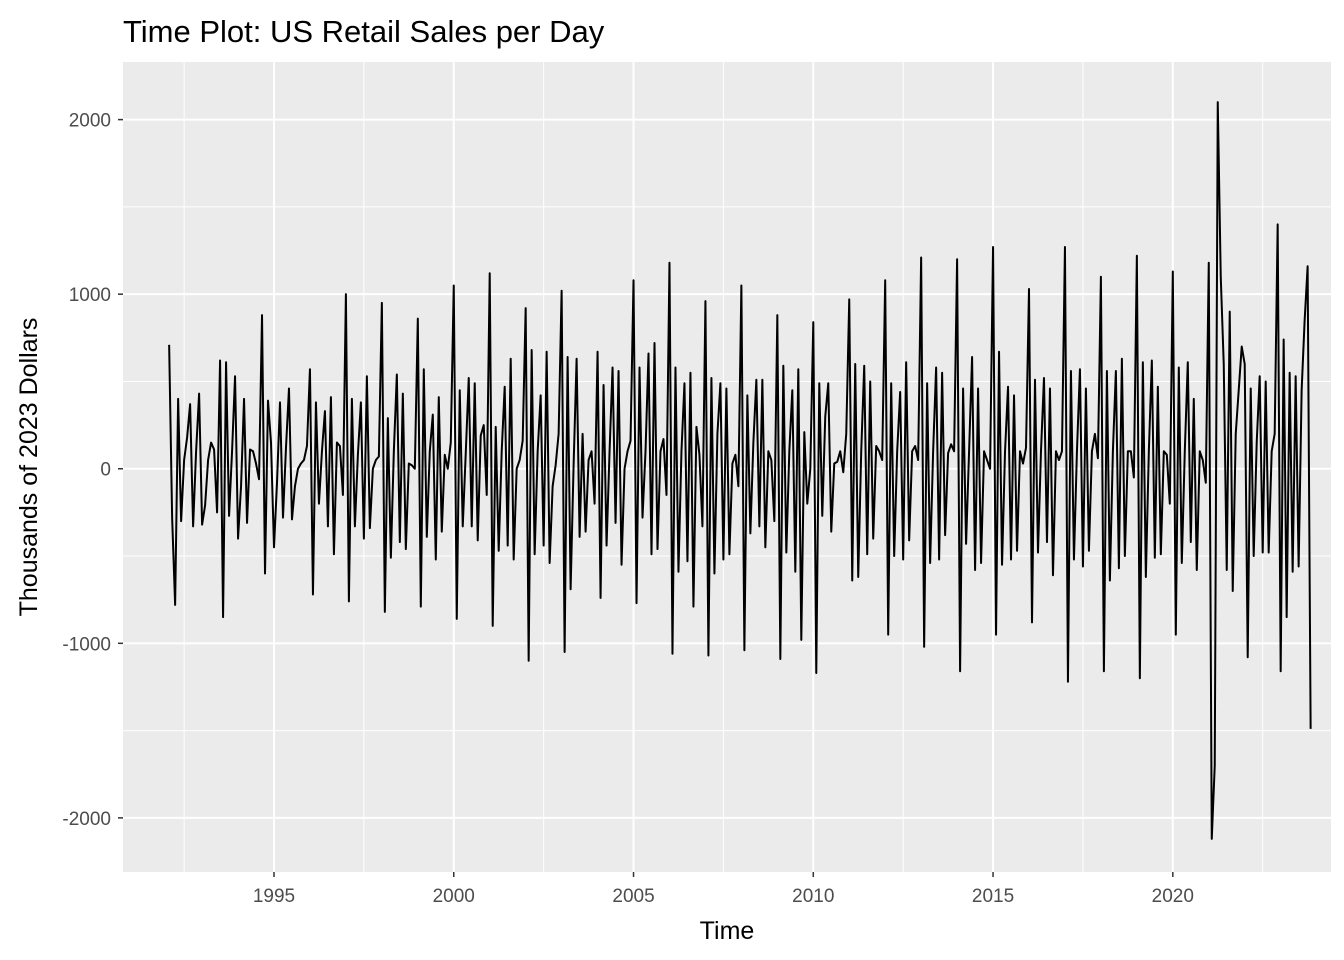  I want to click on y-tick-label: -1000, so click(86, 644).